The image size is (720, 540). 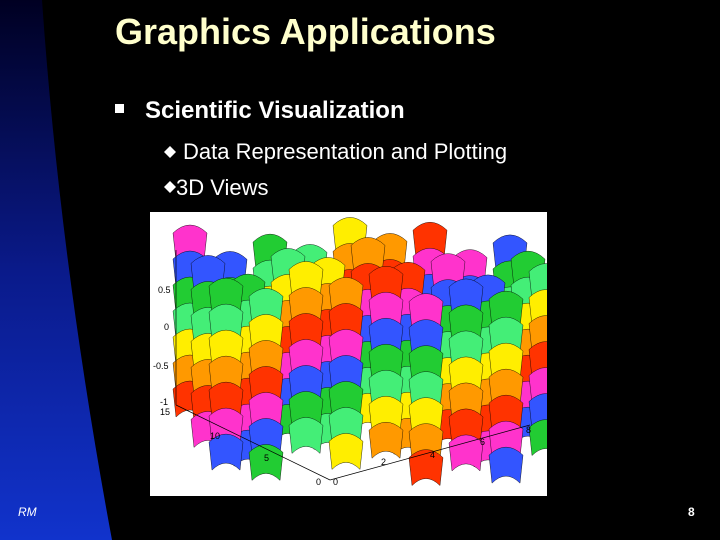 I want to click on axis-label: -0.5, so click(x=161, y=366).